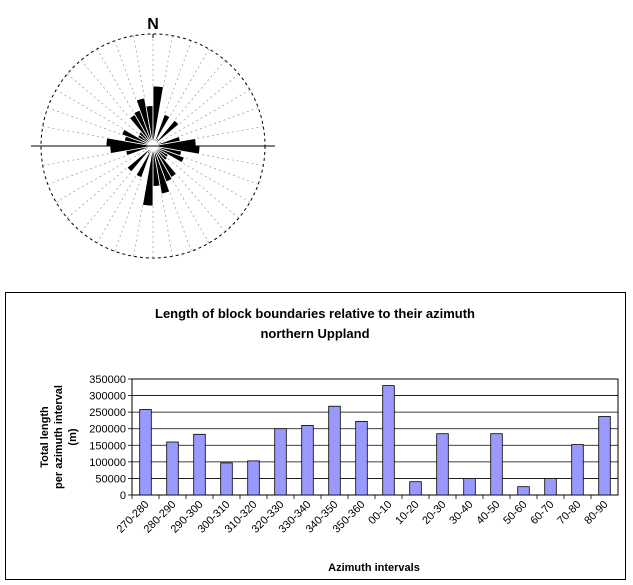  What do you see at coordinates (380, 513) in the screenshot?
I see `x-tick-label: 00-10` at bounding box center [380, 513].